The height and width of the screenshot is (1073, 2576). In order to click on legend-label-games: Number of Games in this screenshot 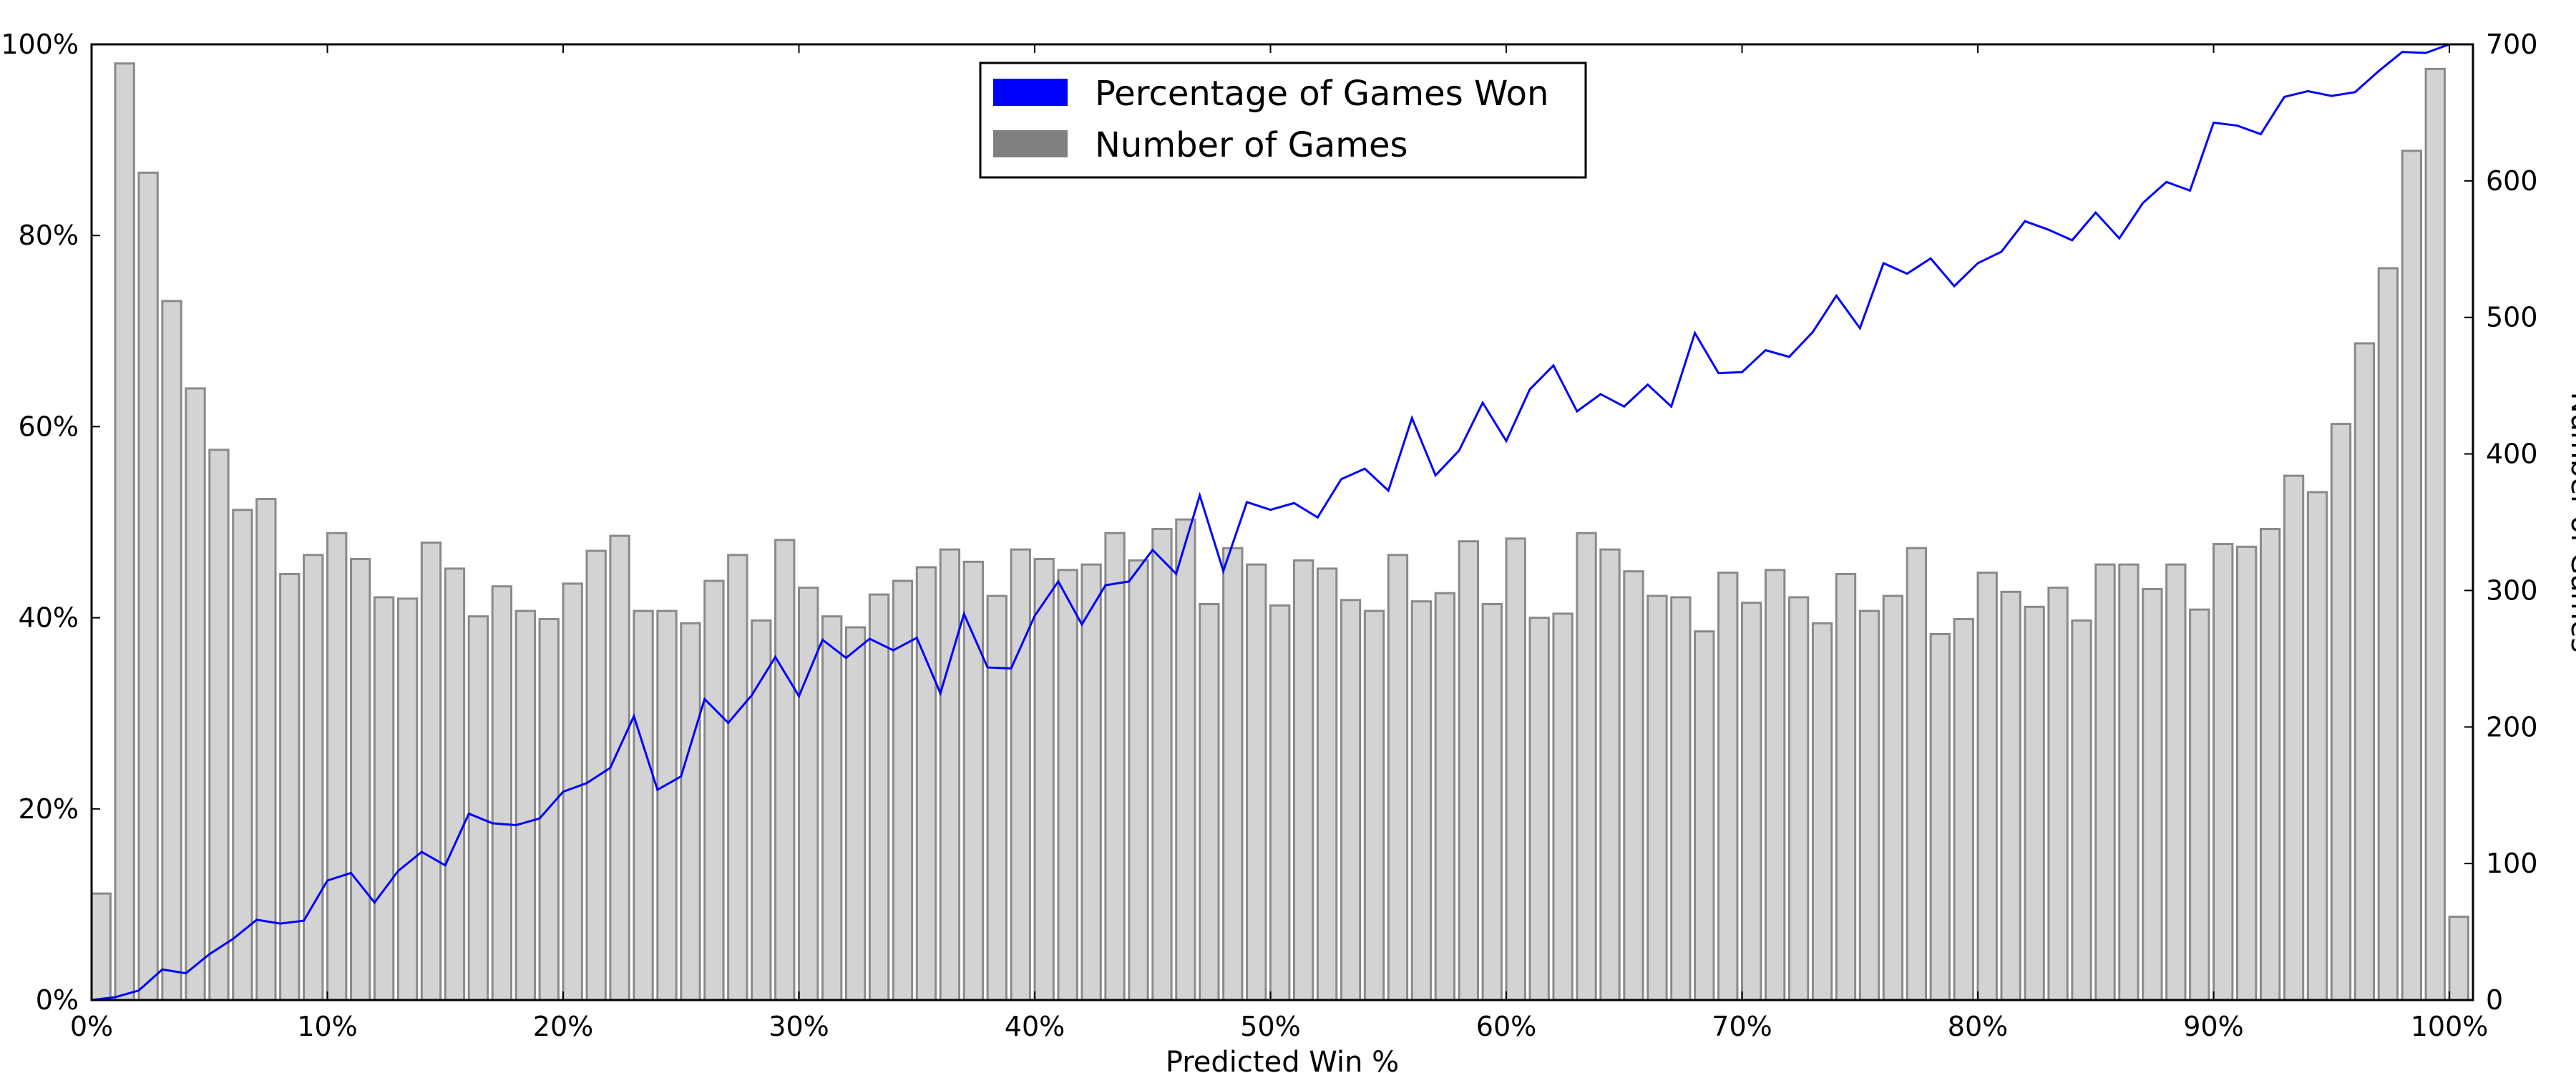, I will do `click(1251, 145)`.